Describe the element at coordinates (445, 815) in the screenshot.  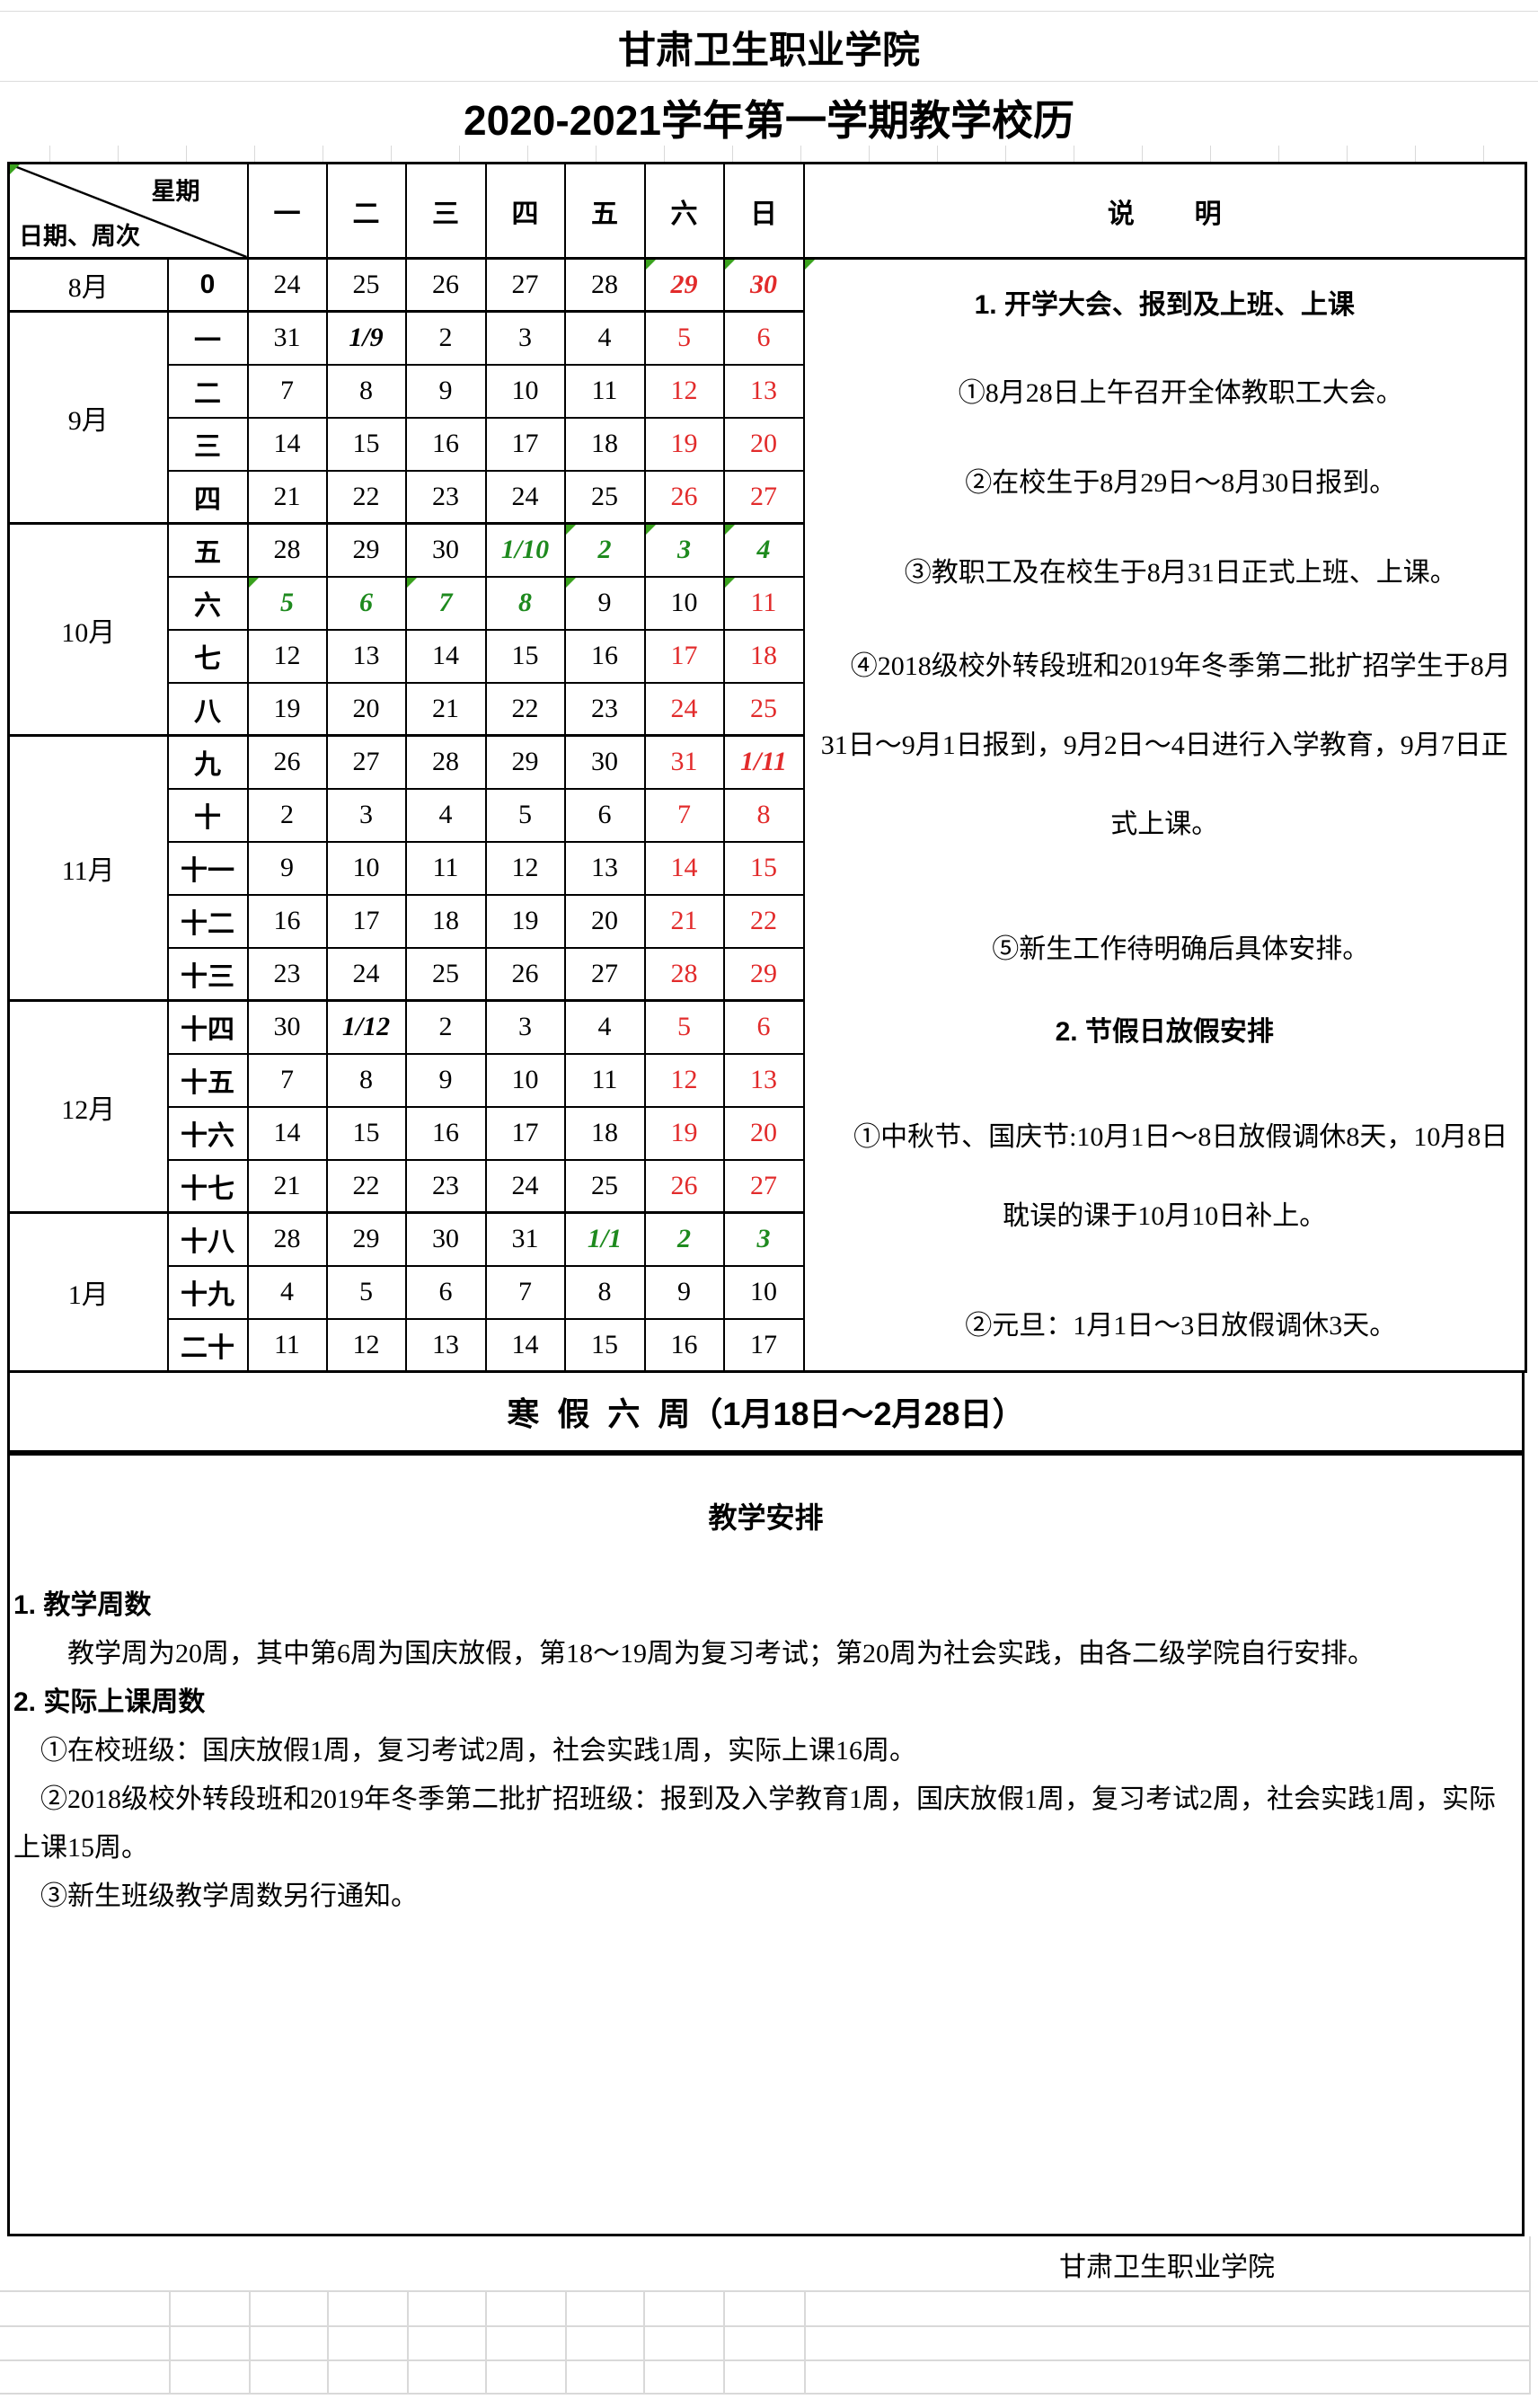
I see `date-cell: 4` at that location.